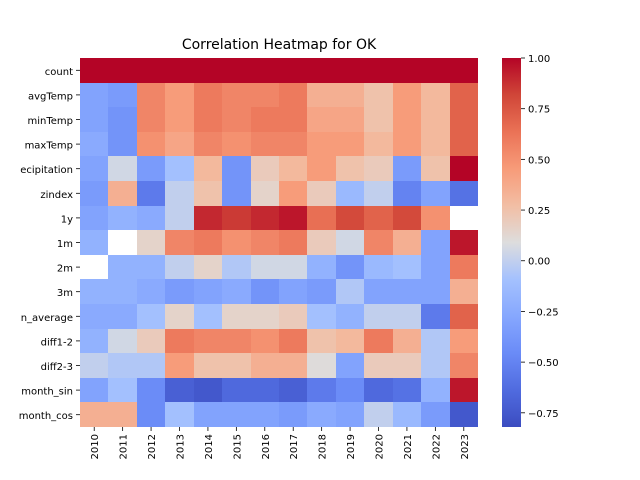  Describe the element at coordinates (46, 416) in the screenshot. I see `y-tick-label: month_cos` at that location.